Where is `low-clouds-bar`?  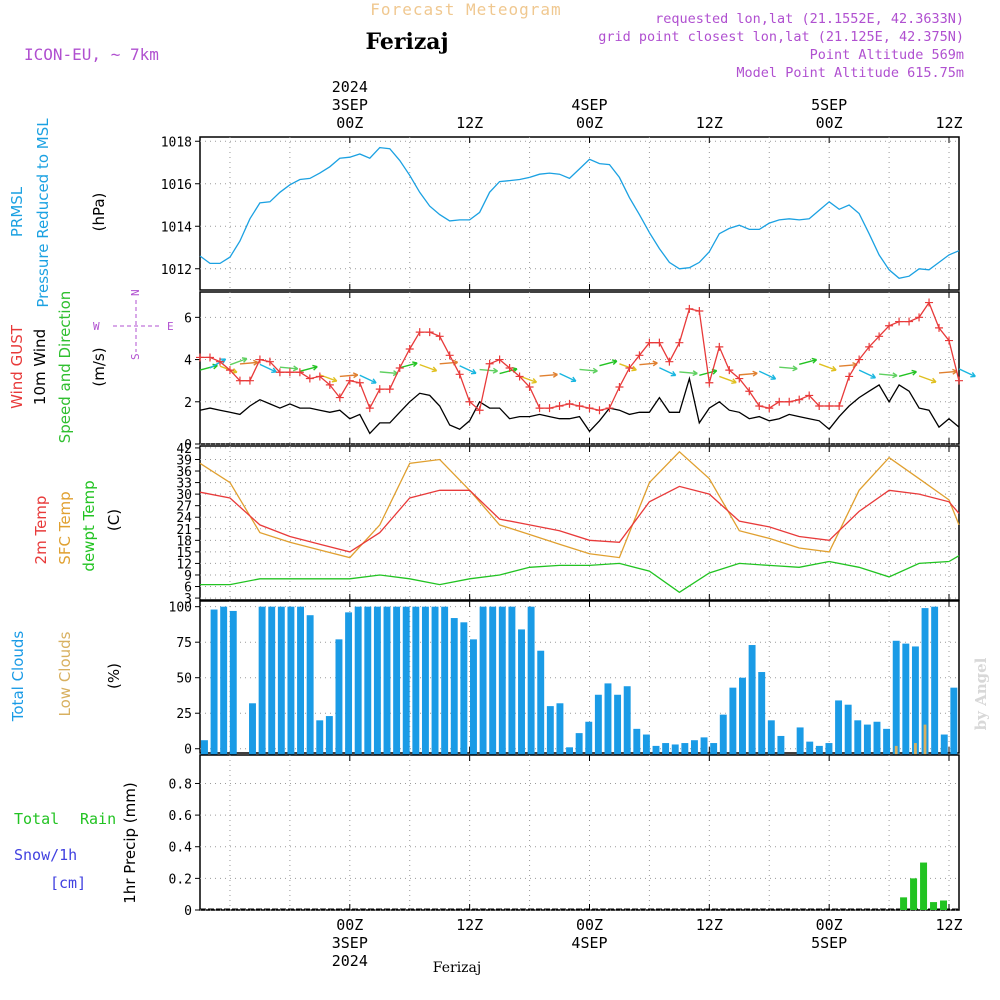 low-clouds-bar is located at coordinates (925, 739).